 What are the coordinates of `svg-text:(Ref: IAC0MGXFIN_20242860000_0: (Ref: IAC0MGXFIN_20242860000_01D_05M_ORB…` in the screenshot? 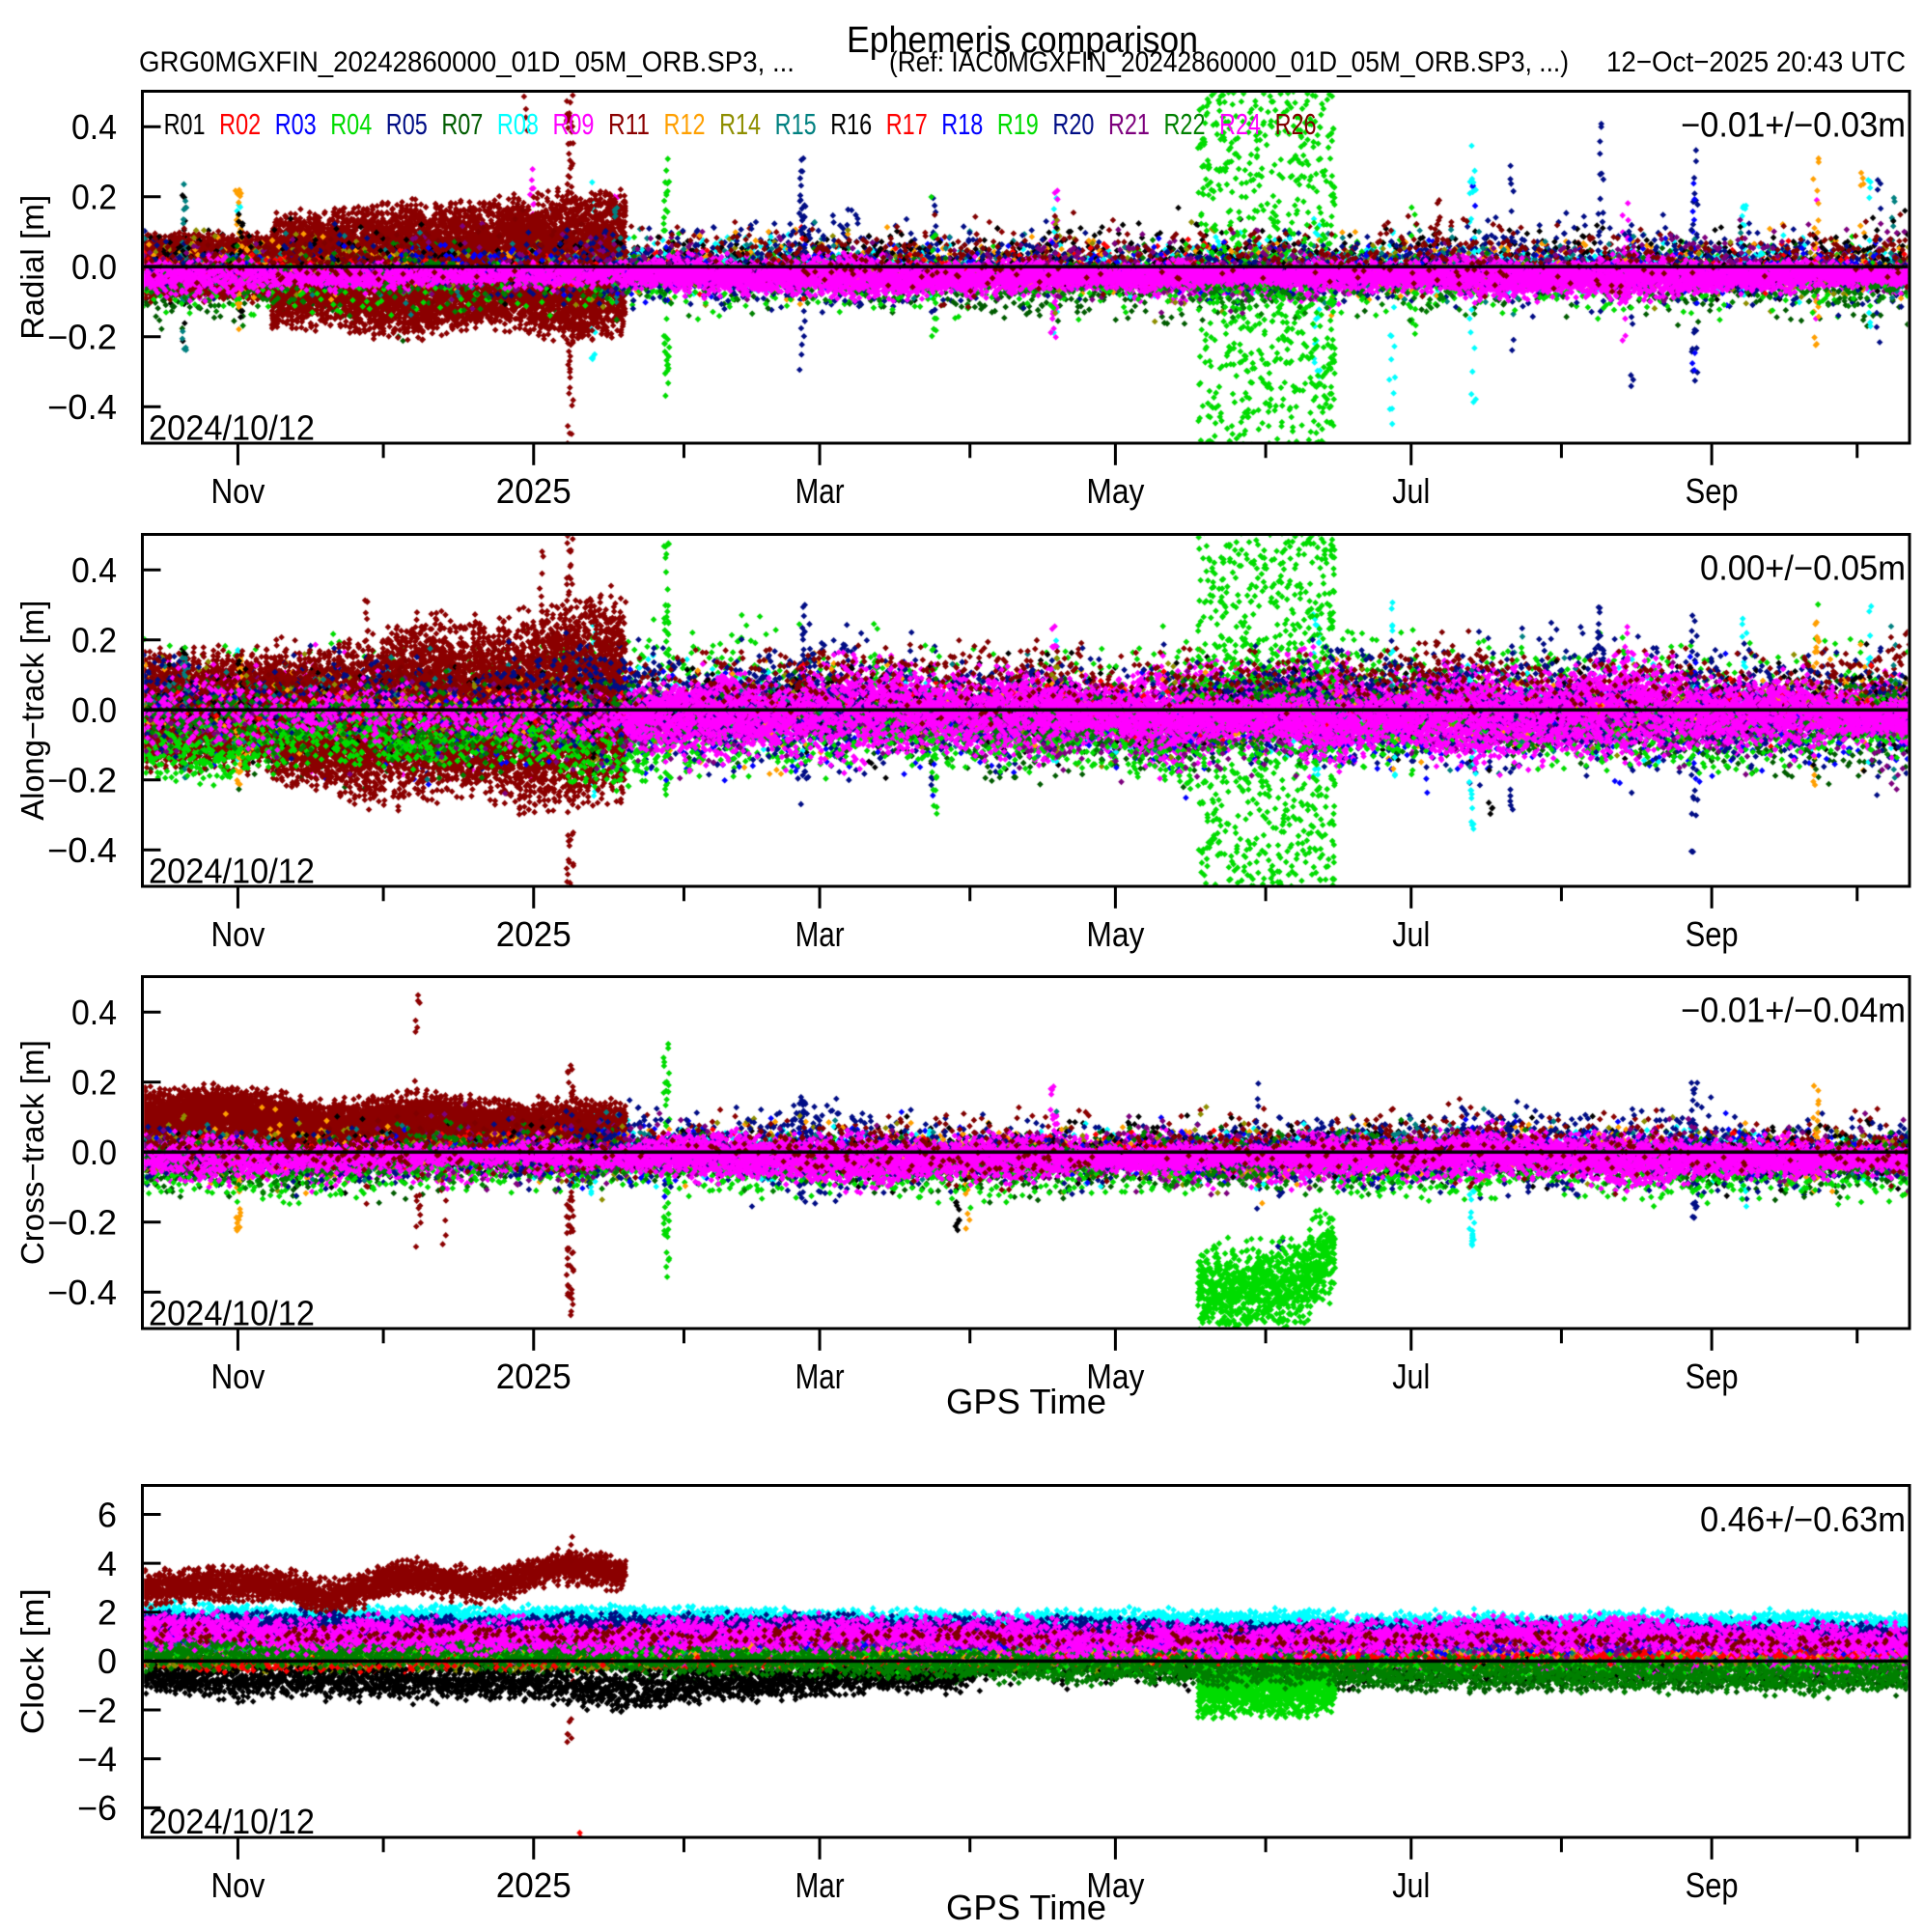 It's located at (1229, 62).